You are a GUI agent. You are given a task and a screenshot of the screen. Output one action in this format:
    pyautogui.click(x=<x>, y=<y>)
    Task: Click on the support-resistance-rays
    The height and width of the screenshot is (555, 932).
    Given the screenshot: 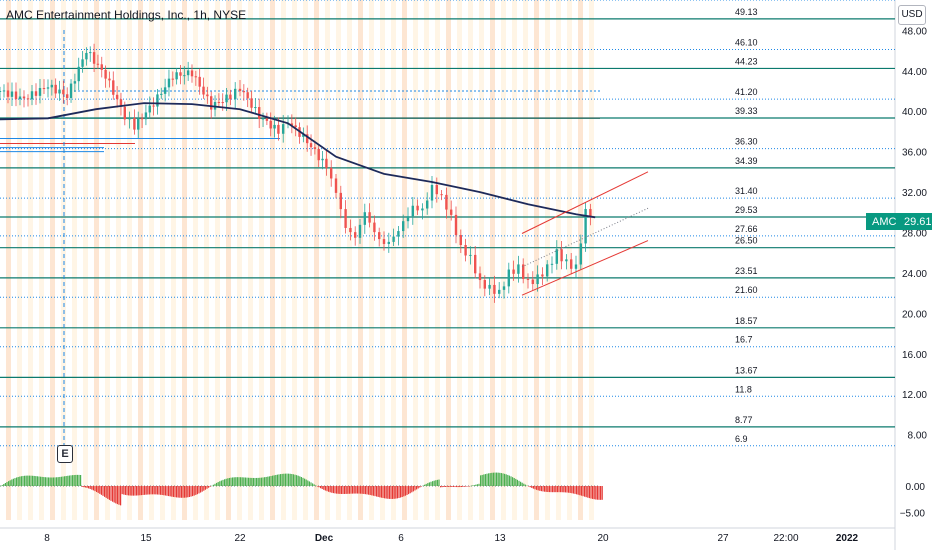 What is the action you would take?
    pyautogui.click(x=300, y=121)
    